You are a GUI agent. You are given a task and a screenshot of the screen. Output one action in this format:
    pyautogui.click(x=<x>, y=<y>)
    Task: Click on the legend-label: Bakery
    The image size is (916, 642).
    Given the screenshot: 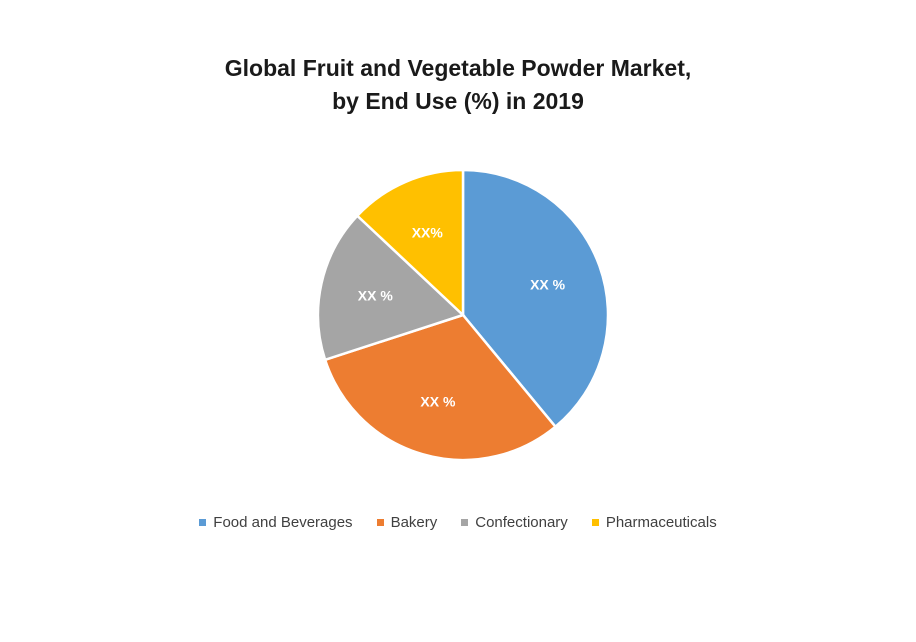 What is the action you would take?
    pyautogui.click(x=414, y=522)
    